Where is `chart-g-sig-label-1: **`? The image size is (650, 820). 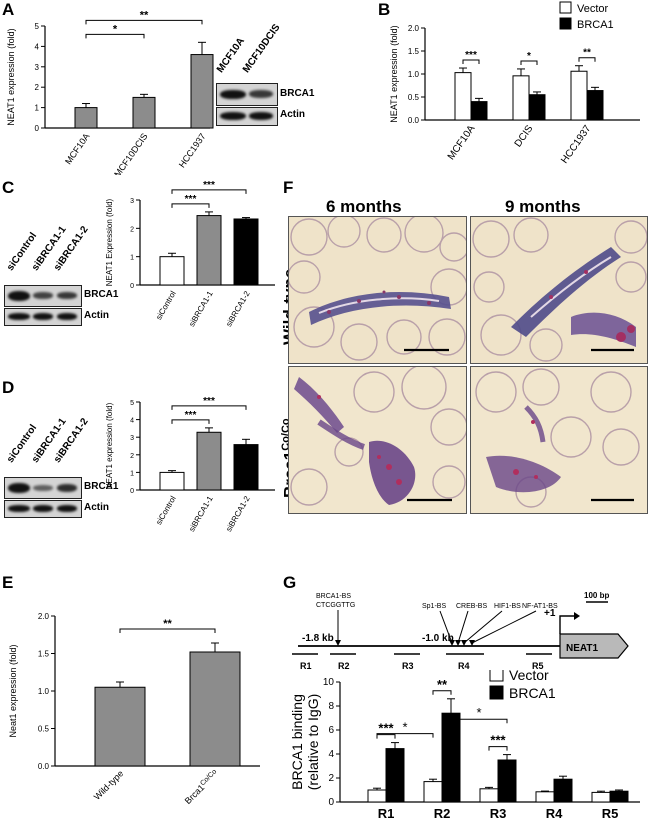 chart-g-sig-label-1: ** is located at coordinates (442, 684).